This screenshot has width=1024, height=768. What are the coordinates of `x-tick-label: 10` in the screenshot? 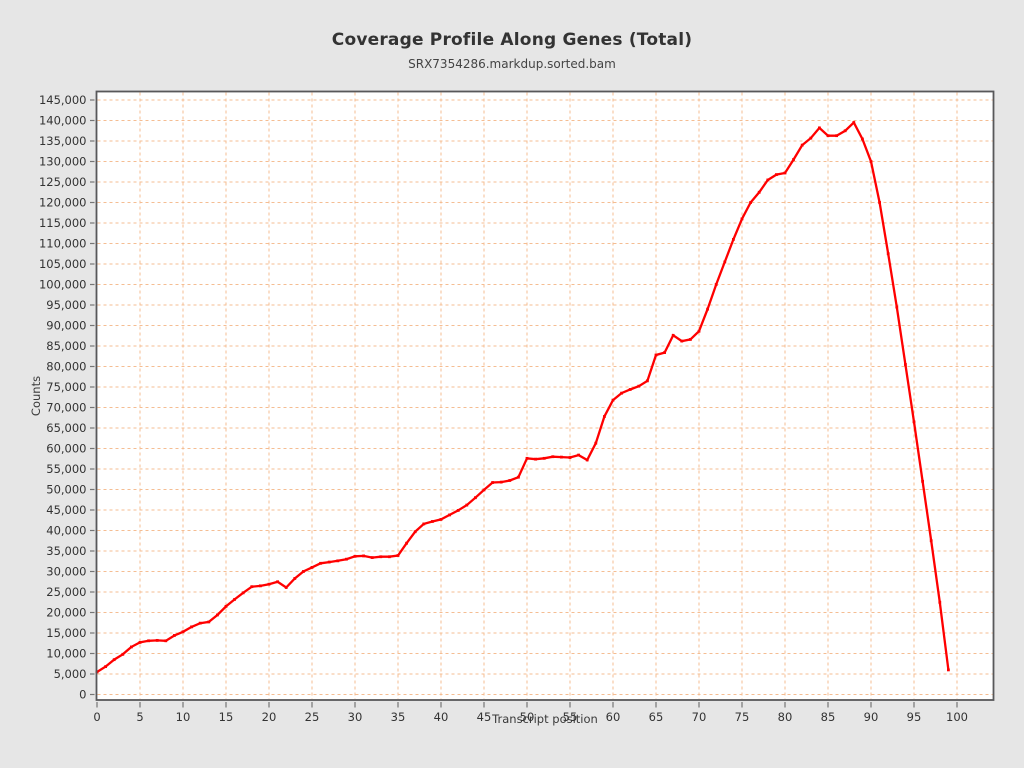 It's located at (183, 717).